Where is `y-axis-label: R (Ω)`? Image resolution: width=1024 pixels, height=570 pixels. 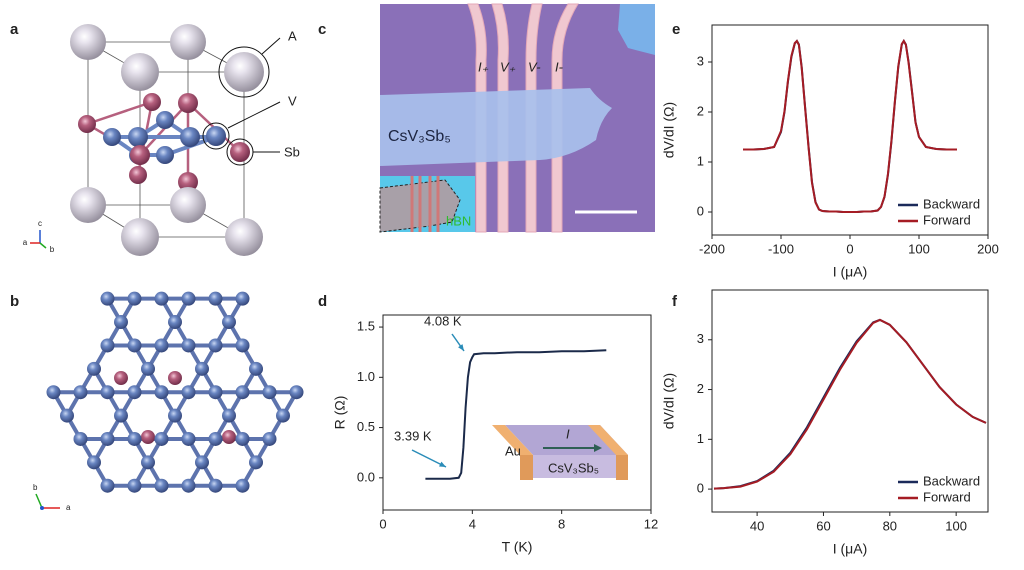 y-axis-label: R (Ω) is located at coordinates (340, 413).